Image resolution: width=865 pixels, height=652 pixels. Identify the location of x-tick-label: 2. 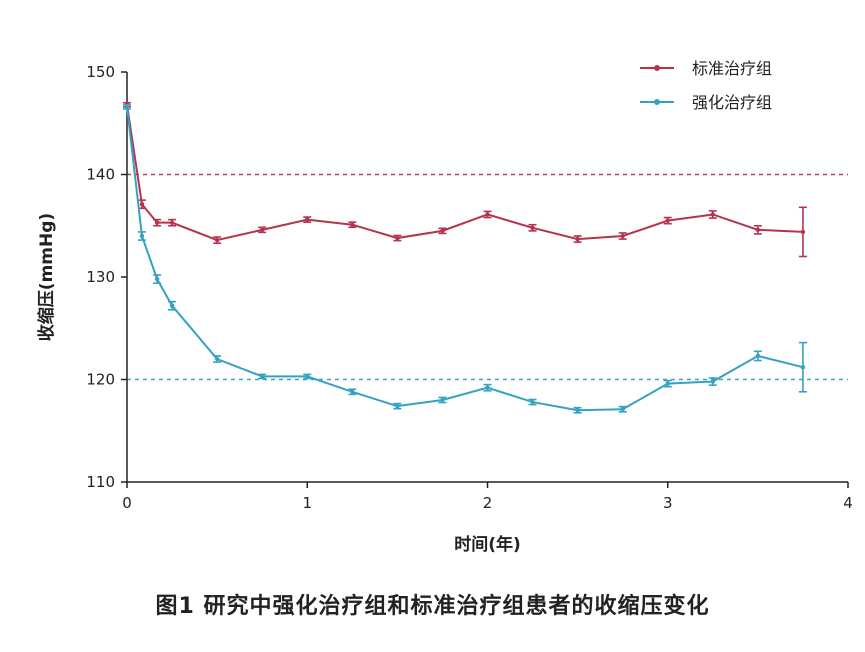
(488, 503).